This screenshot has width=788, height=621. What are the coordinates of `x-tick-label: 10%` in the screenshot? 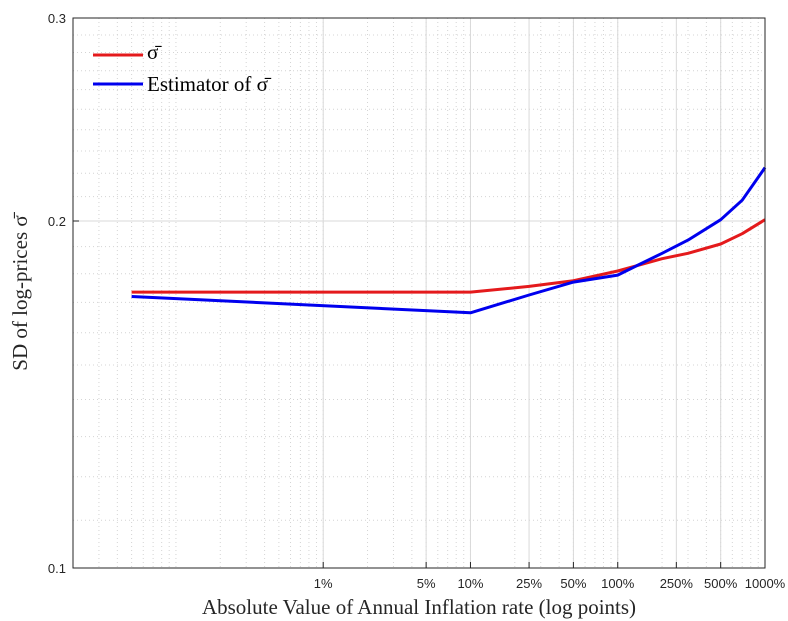 It's located at (470, 583).